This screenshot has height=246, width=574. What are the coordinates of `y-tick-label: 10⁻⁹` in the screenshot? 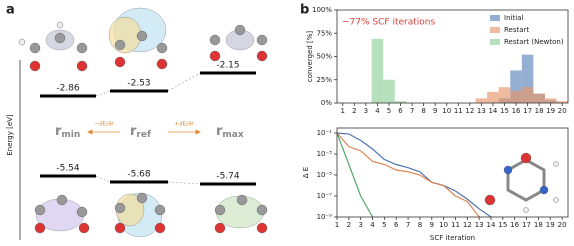 It's located at (325, 217).